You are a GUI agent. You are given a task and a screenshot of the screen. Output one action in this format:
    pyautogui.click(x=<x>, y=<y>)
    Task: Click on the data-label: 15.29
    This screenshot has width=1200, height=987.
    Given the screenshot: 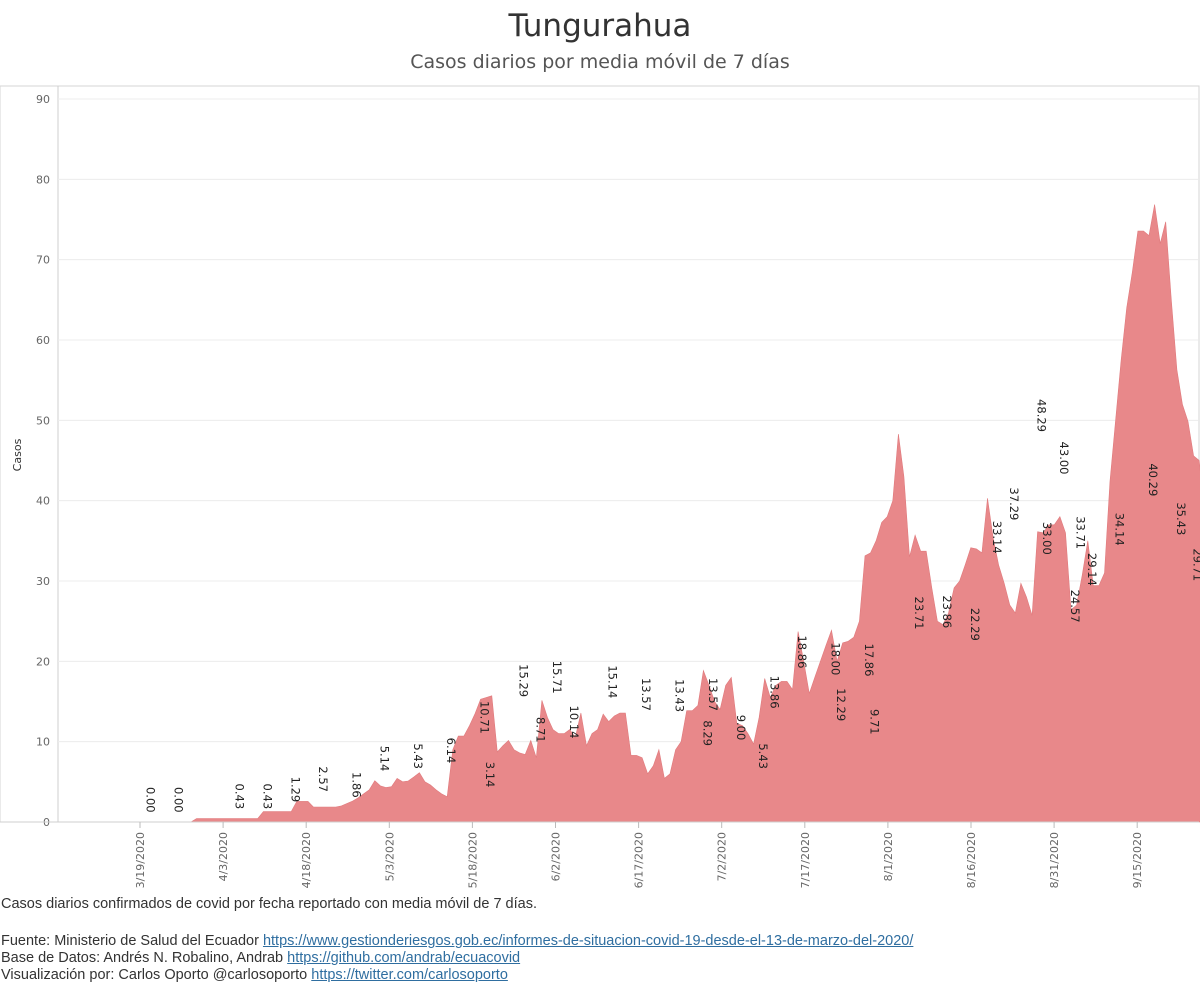 What is the action you would take?
    pyautogui.click(x=524, y=680)
    